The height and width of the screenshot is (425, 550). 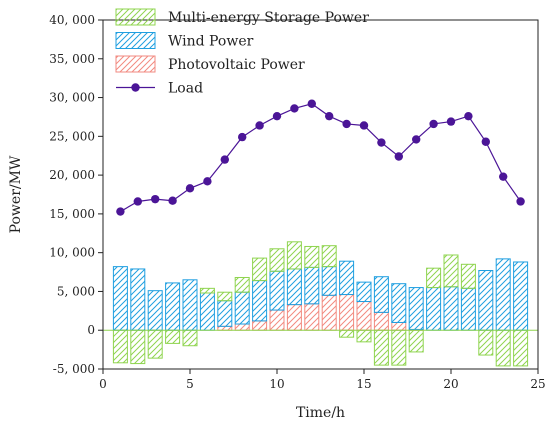 What do you see at coordinates (72, 253) in the screenshot?
I see `y-tick-label: 10, 000` at bounding box center [72, 253].